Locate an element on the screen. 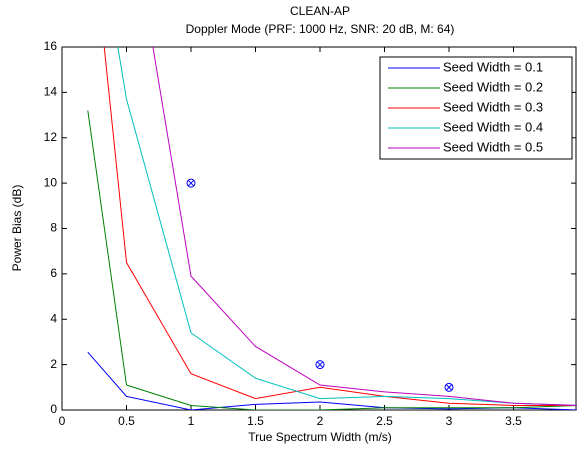  x-tick-label: 0 is located at coordinates (62, 421).